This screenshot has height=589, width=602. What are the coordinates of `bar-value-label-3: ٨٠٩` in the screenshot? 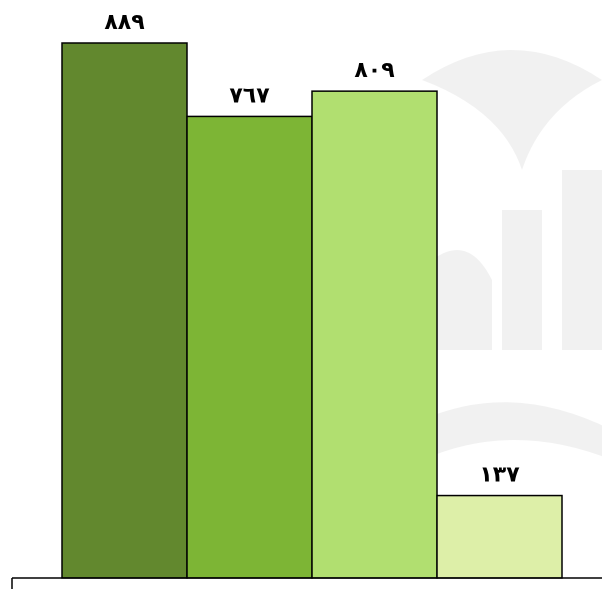 It's located at (374, 70).